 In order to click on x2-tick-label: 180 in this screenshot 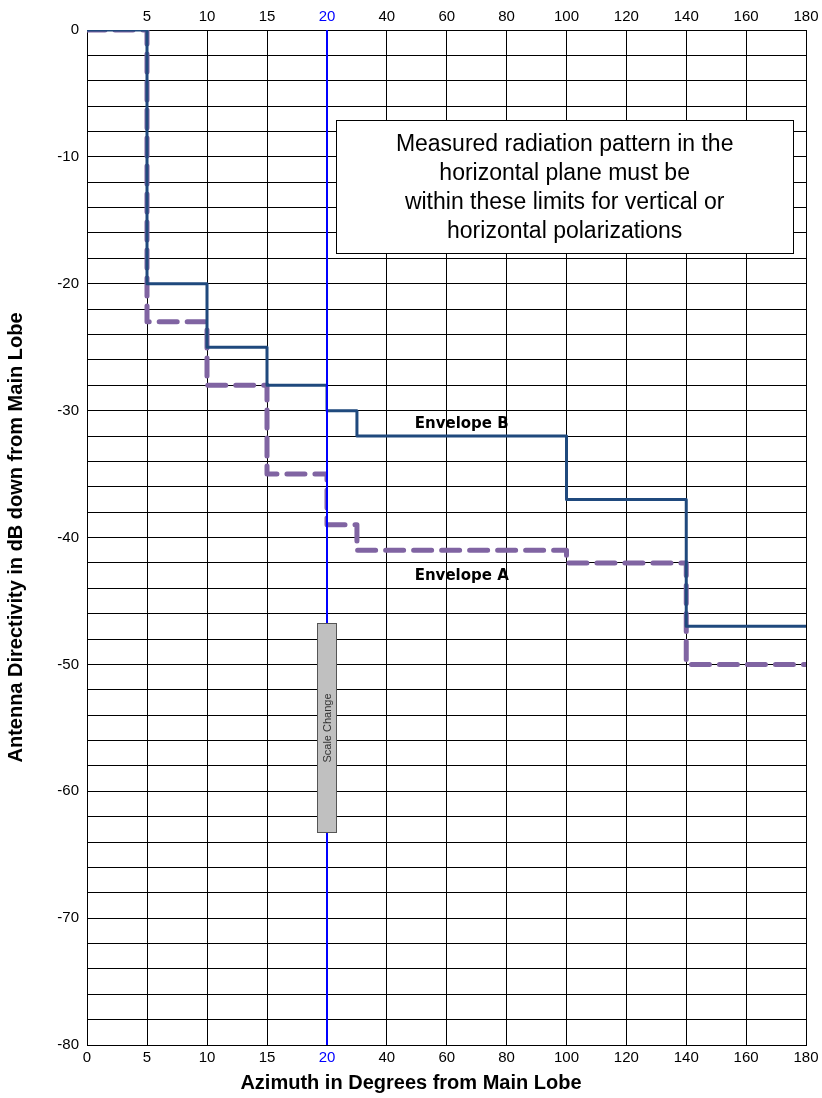, I will do `click(806, 16)`.